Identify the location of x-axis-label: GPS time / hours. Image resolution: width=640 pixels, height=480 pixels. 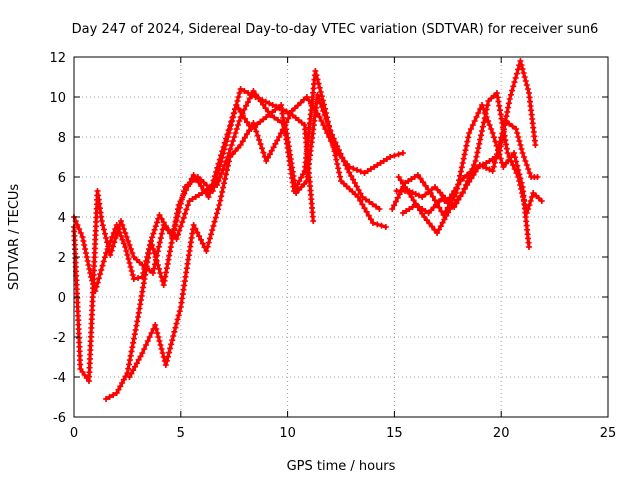
(341, 466).